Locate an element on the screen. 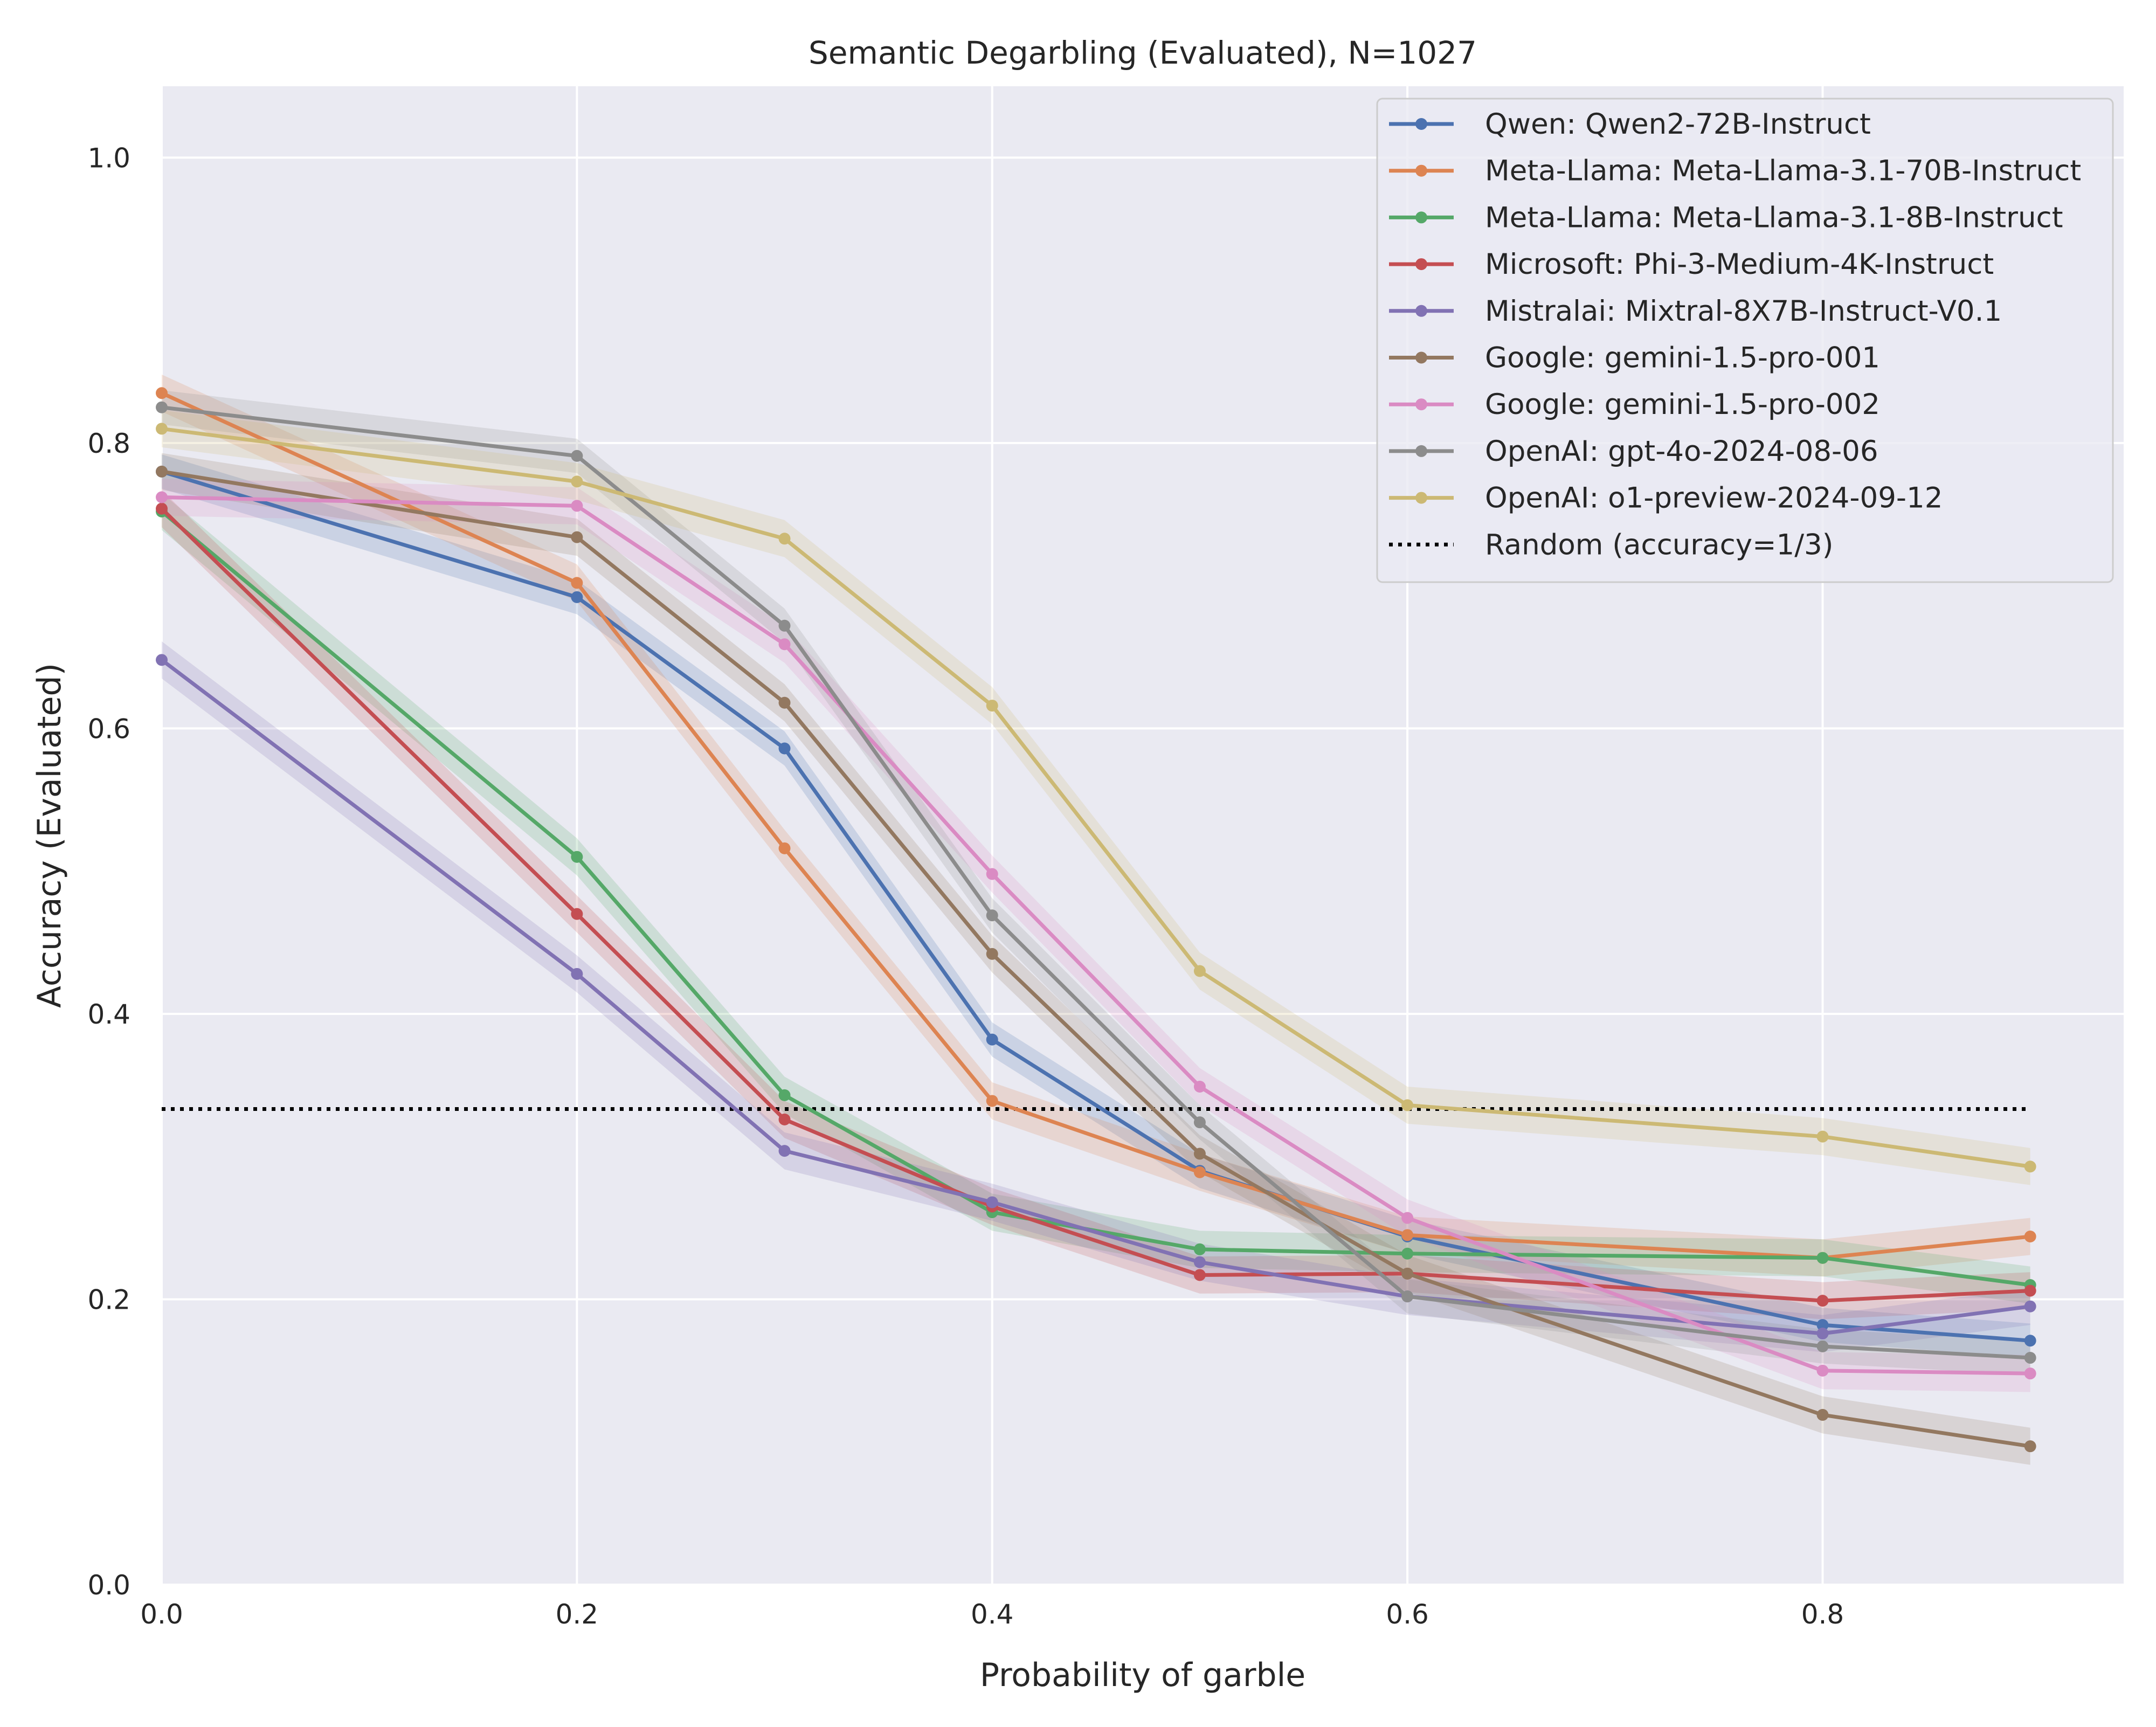 This screenshot has width=2156, height=1727. y-tick-label: 0.4 is located at coordinates (109, 1014).